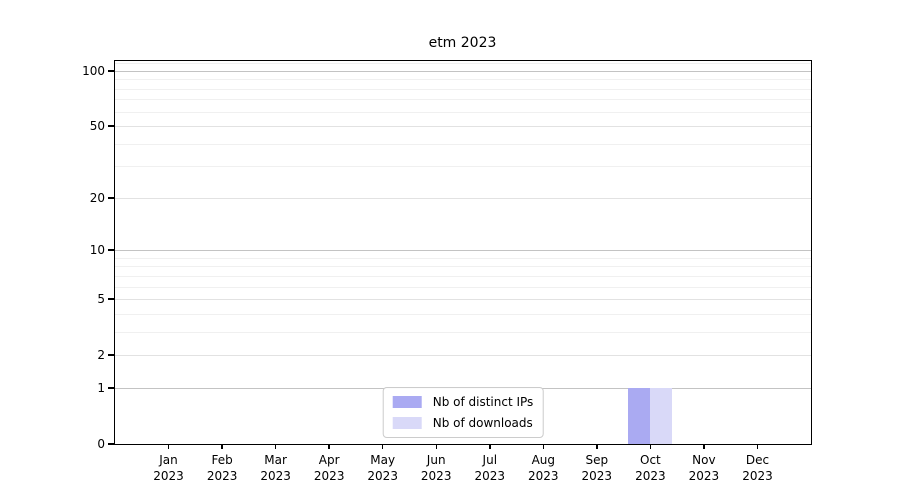  Describe the element at coordinates (463, 412) in the screenshot. I see `legend: Nb of distinct IPs Nb of downloads` at that location.